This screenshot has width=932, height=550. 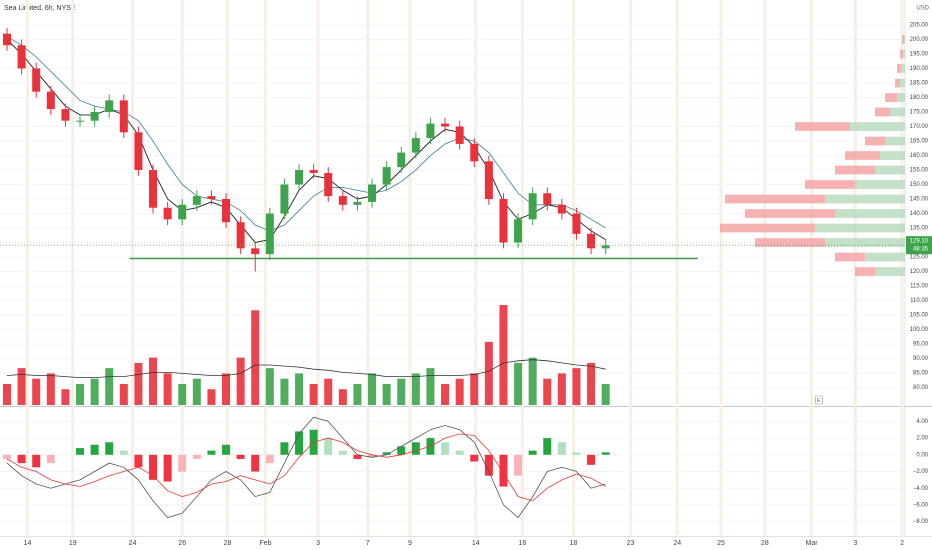 I want to click on y-tick-label: 160.00, so click(x=919, y=156).